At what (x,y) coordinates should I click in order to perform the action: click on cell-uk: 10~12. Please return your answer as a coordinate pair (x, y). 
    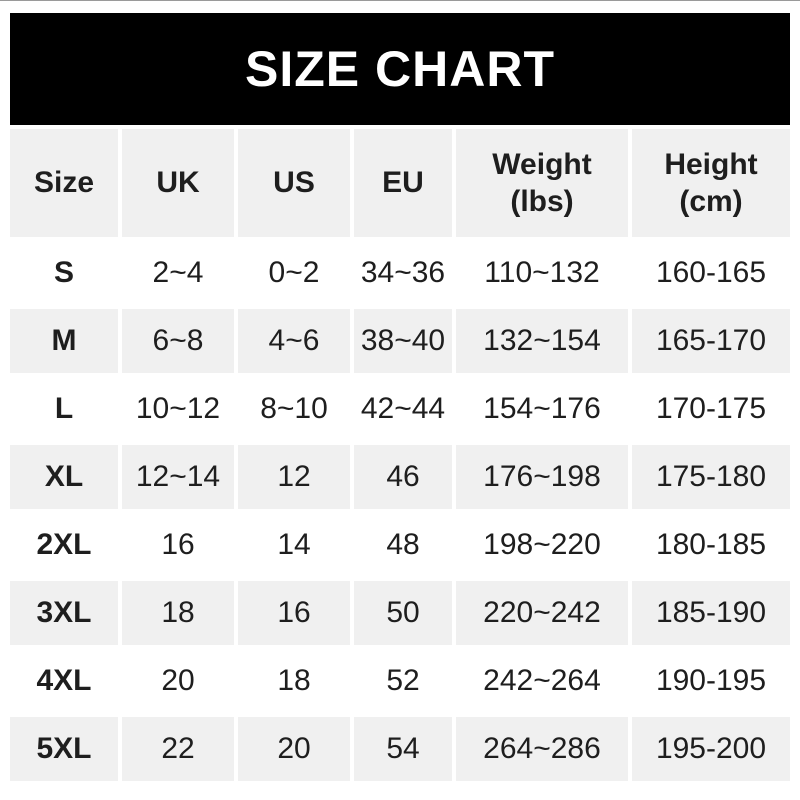
    Looking at the image, I should click on (178, 409).